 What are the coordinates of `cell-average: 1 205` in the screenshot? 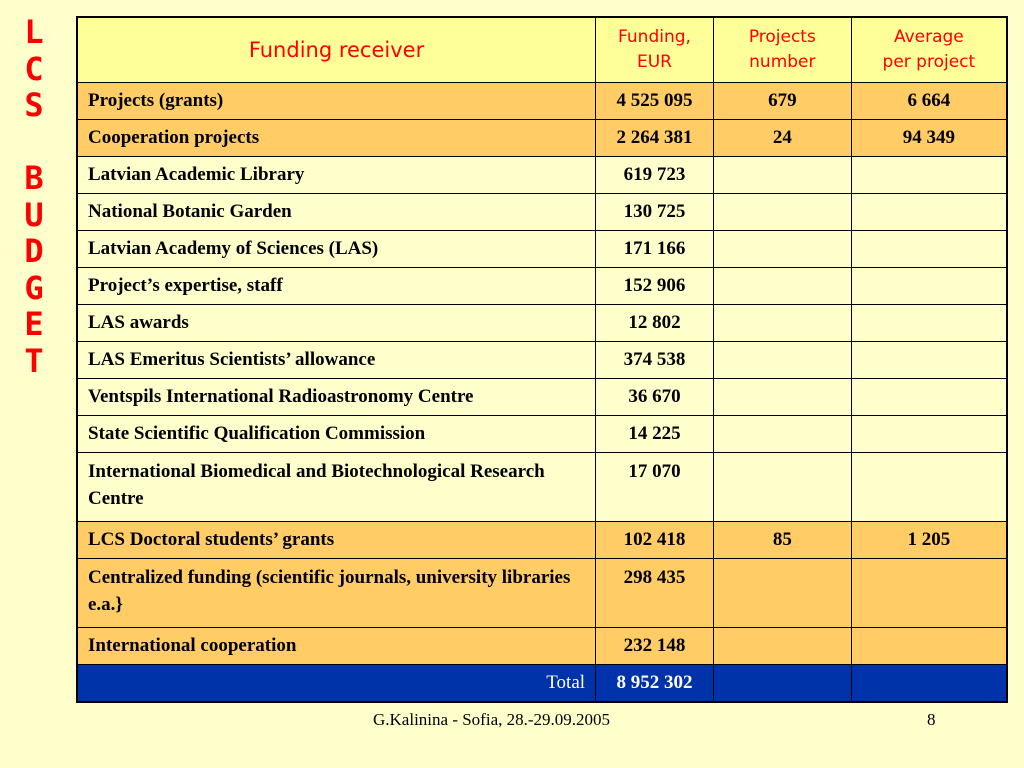 It's located at (929, 540).